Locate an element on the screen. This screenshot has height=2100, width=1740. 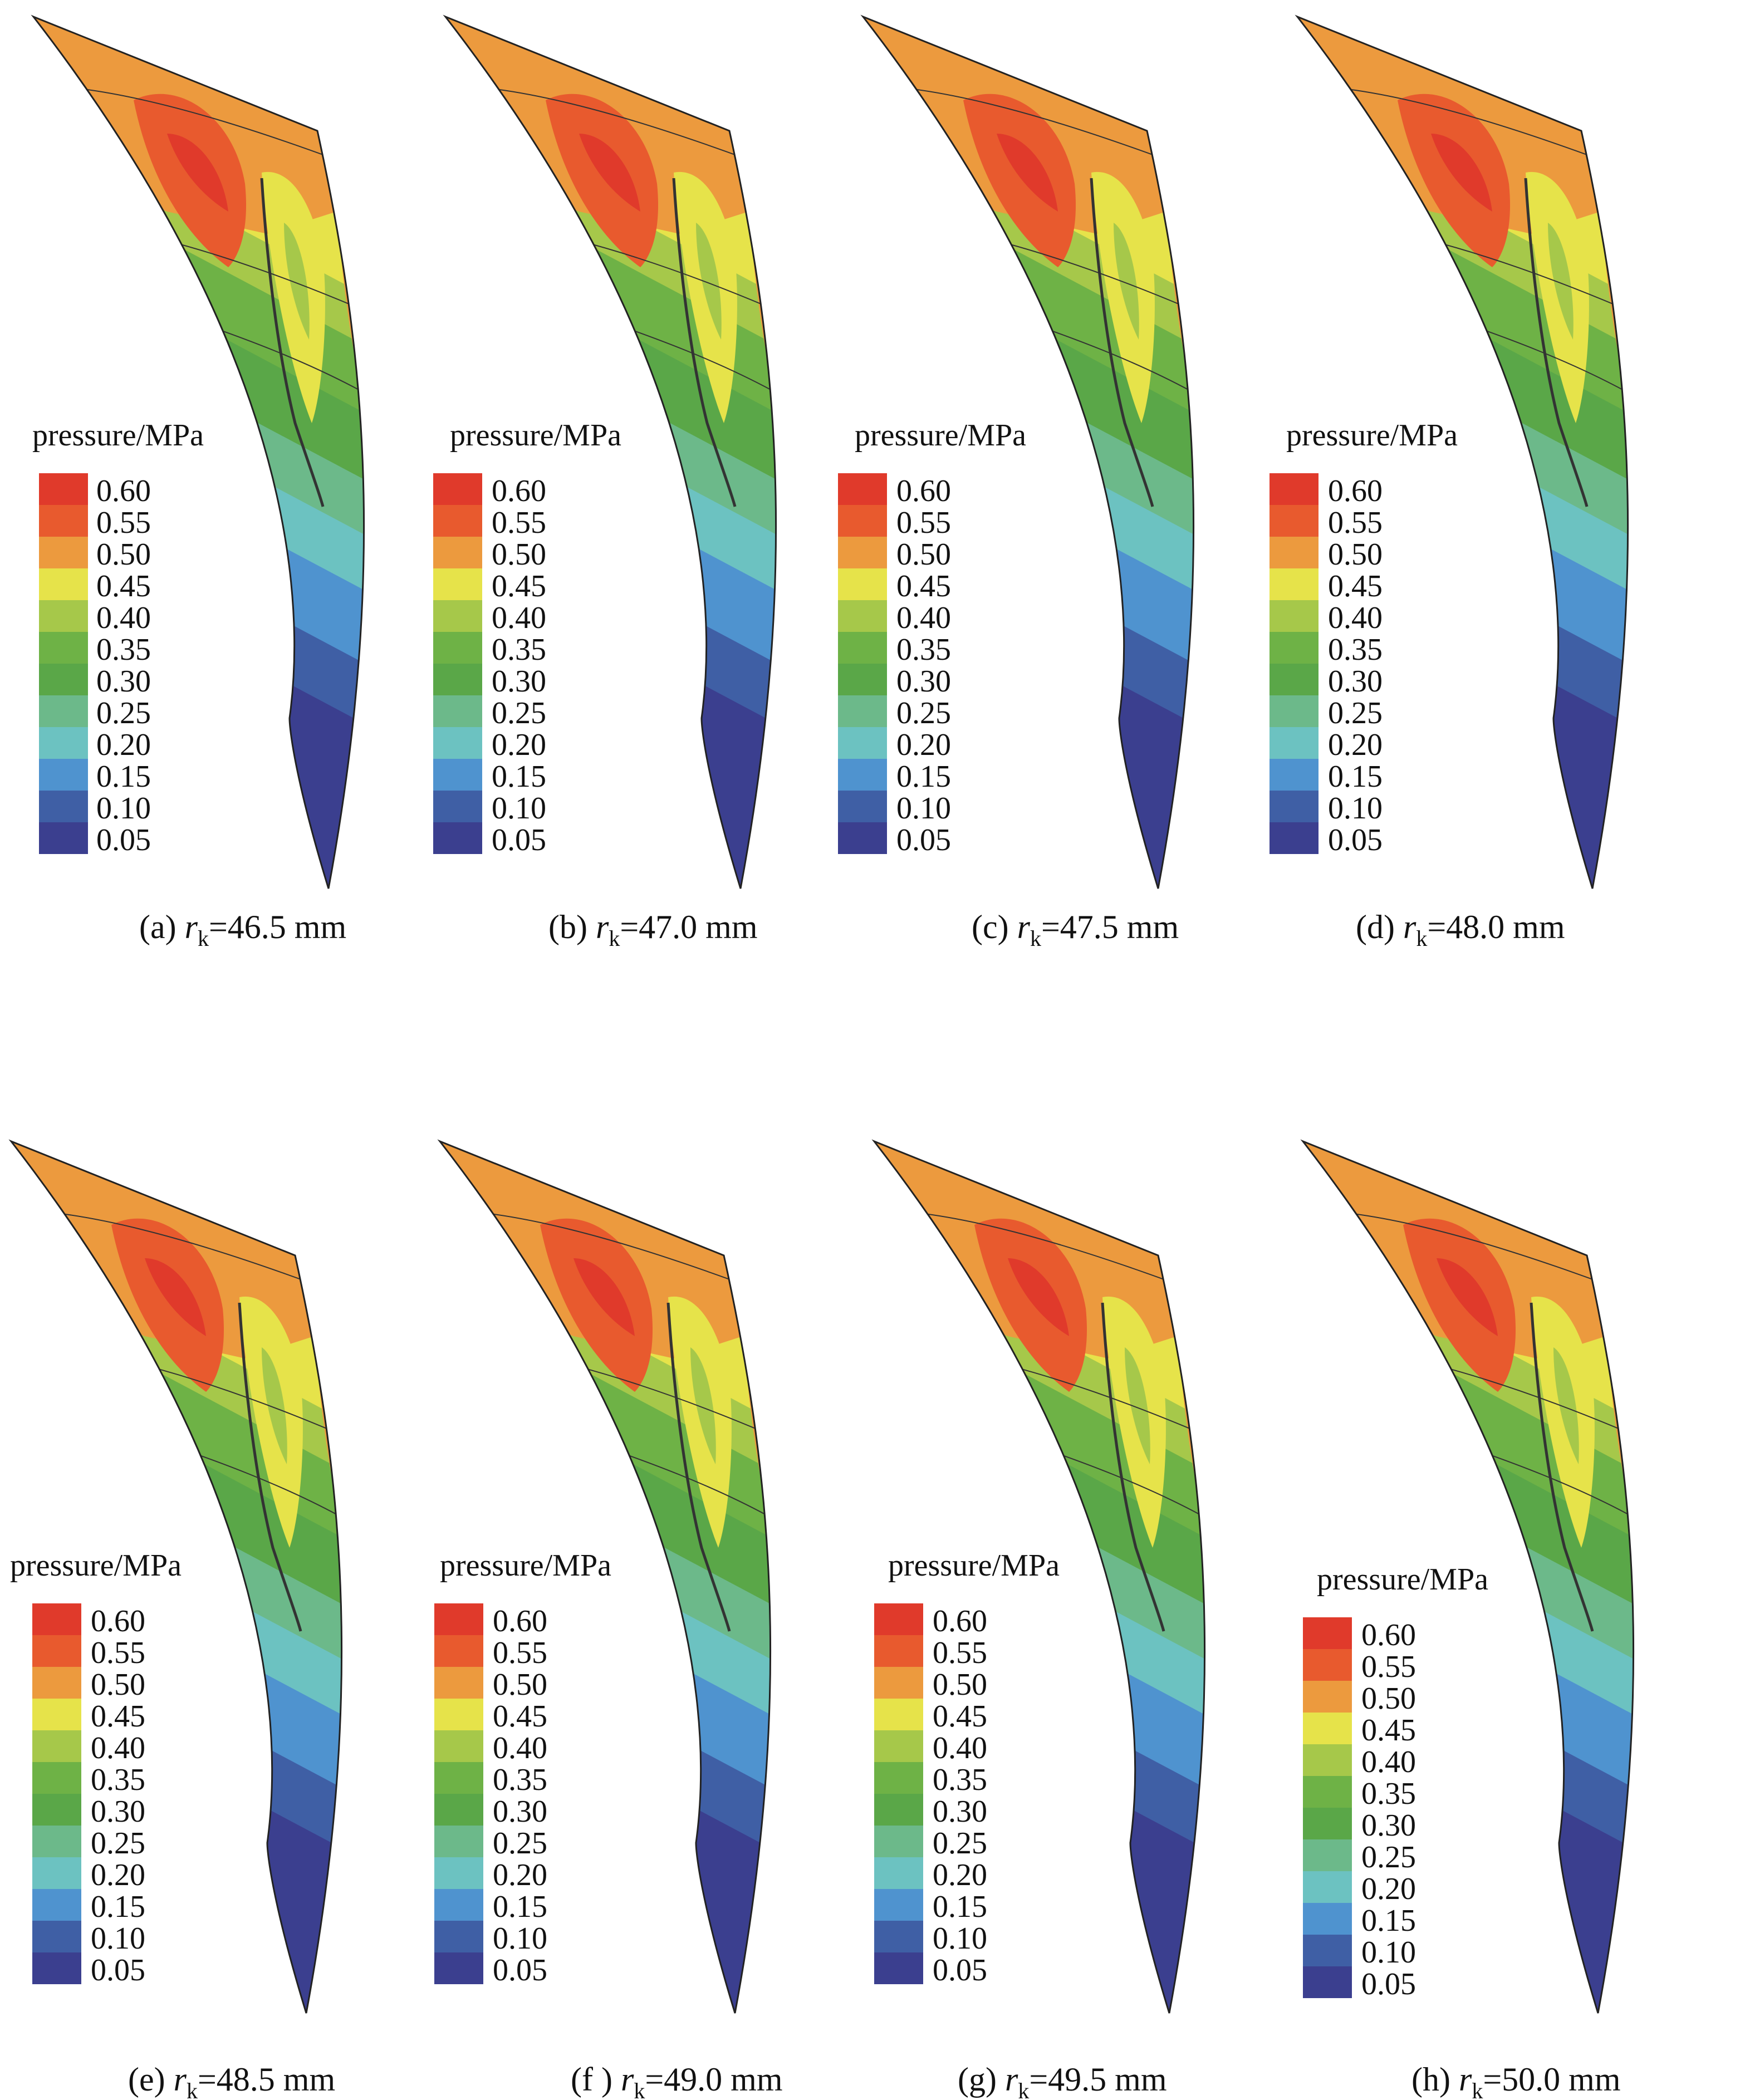
legend-swatches is located at coordinates (898, 1793).